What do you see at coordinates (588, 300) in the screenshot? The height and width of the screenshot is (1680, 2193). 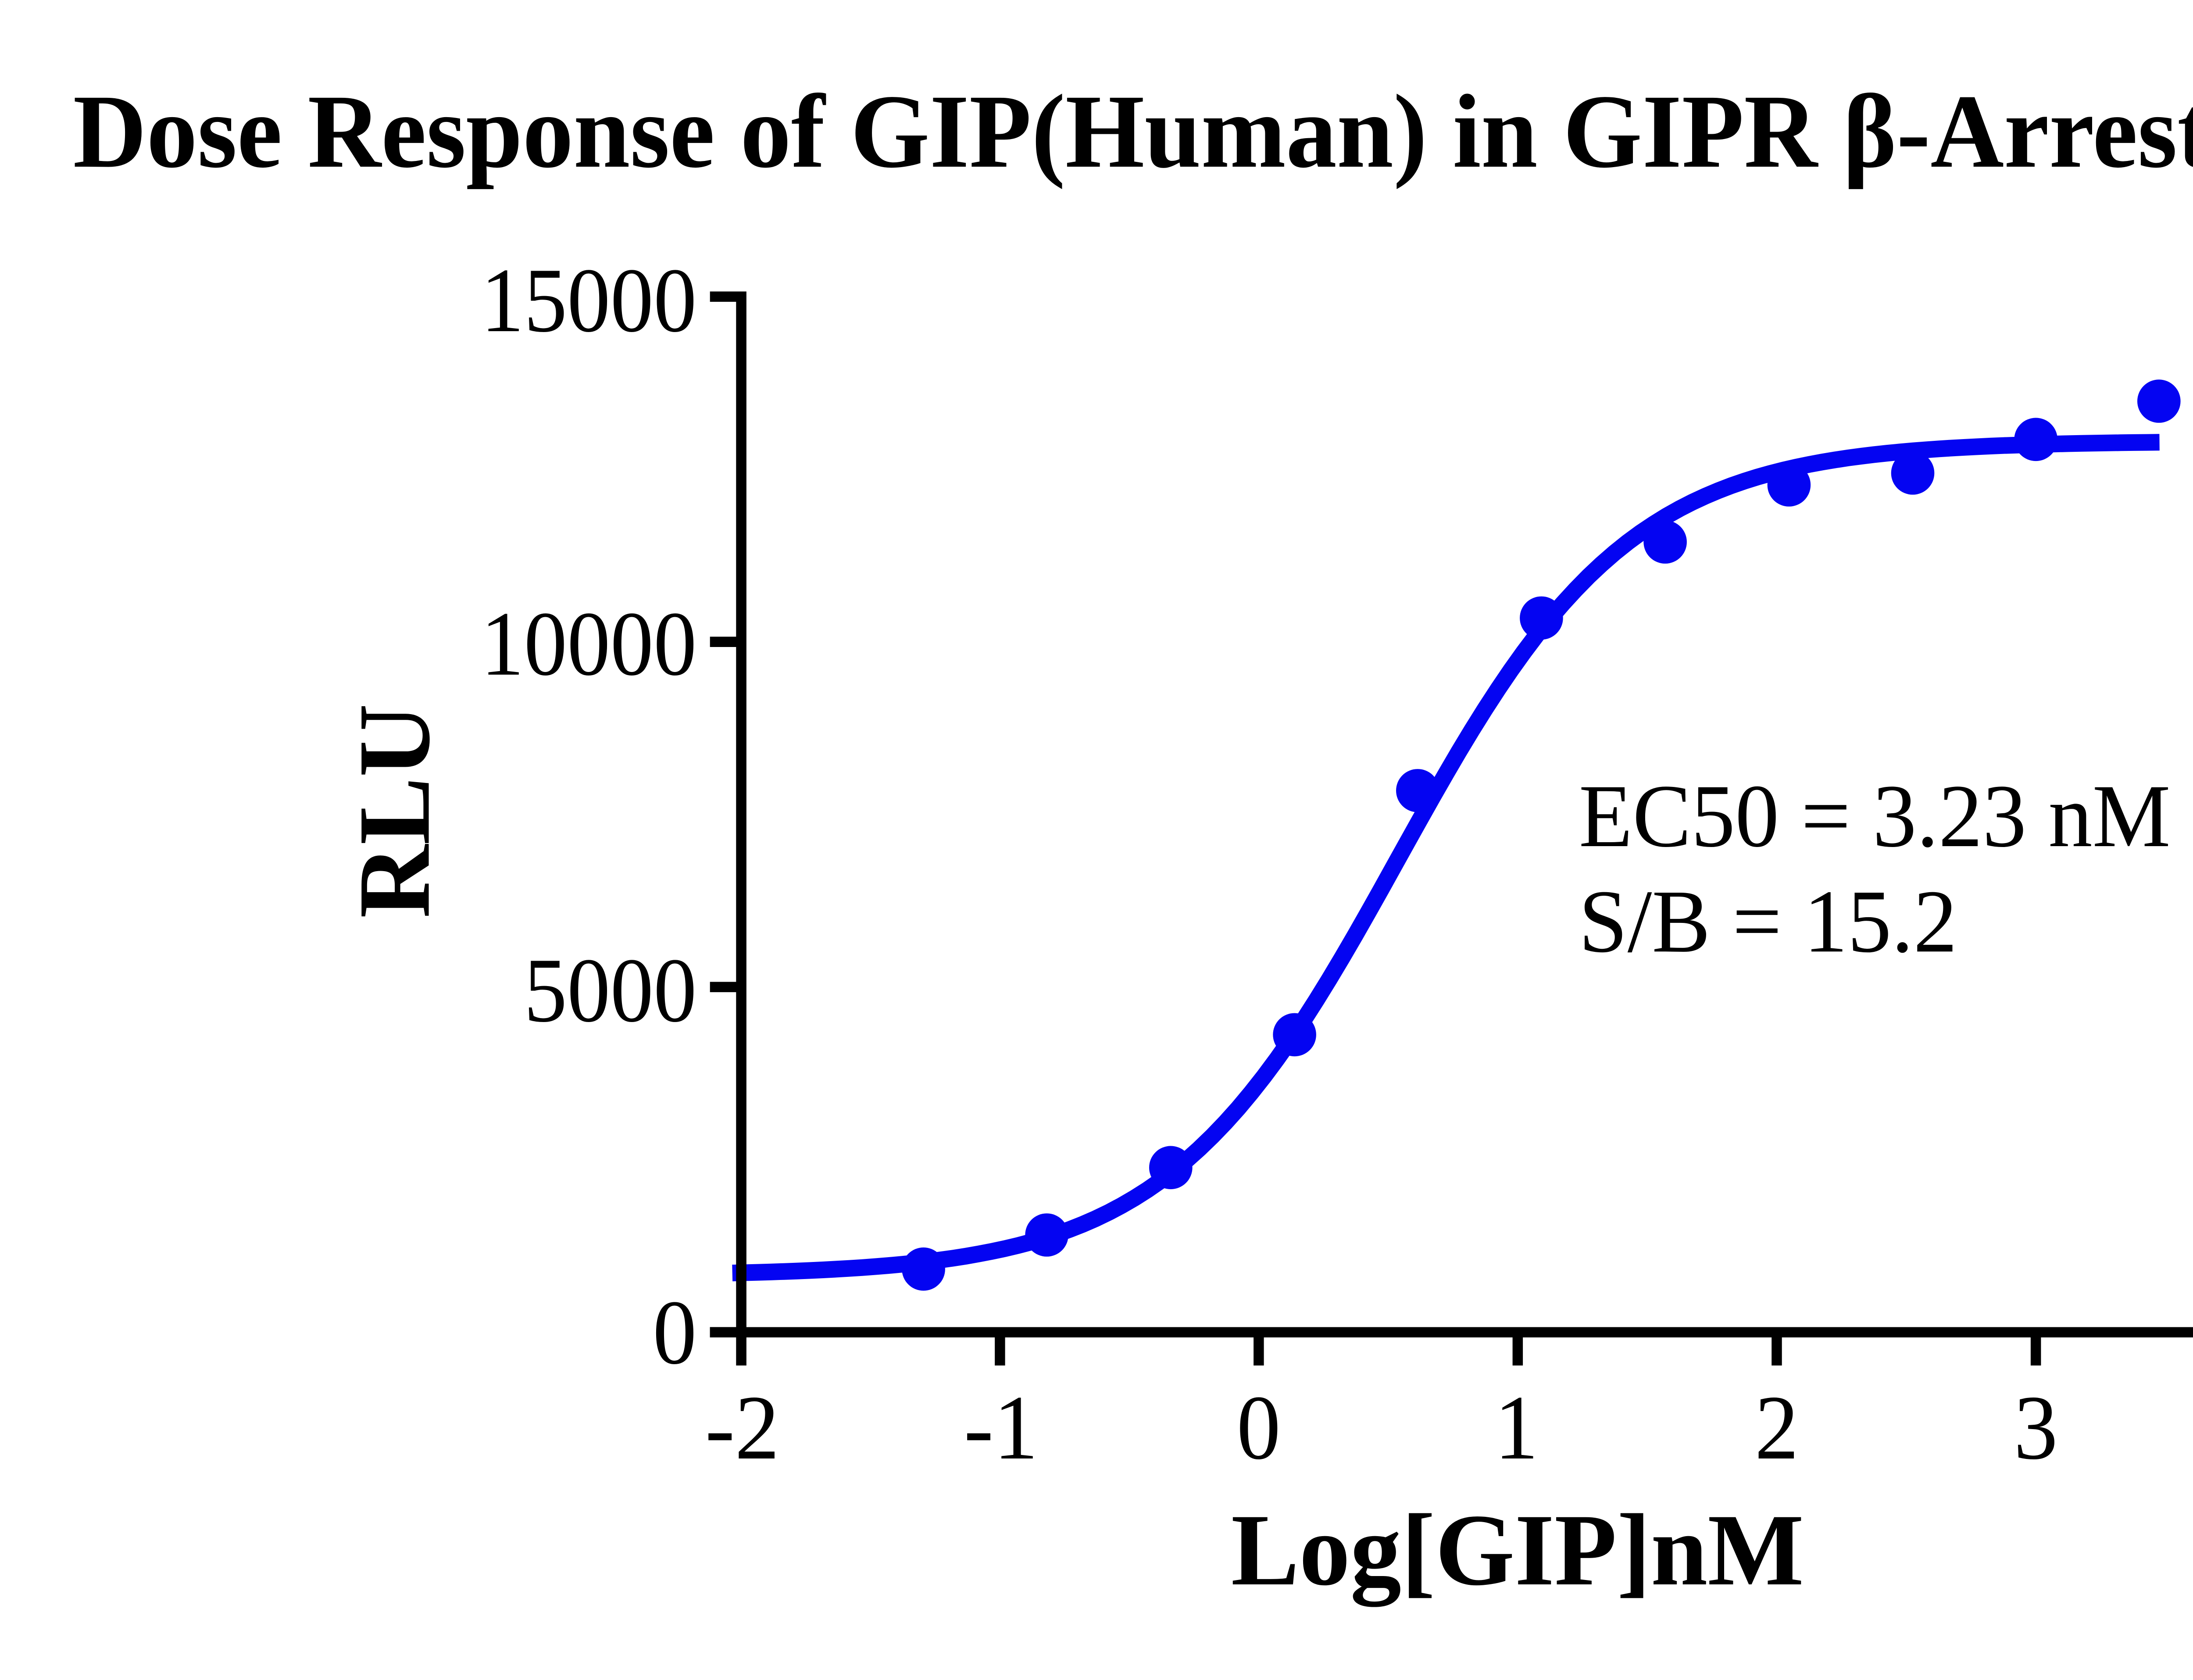 I see `svg-text: 15000` at bounding box center [588, 300].